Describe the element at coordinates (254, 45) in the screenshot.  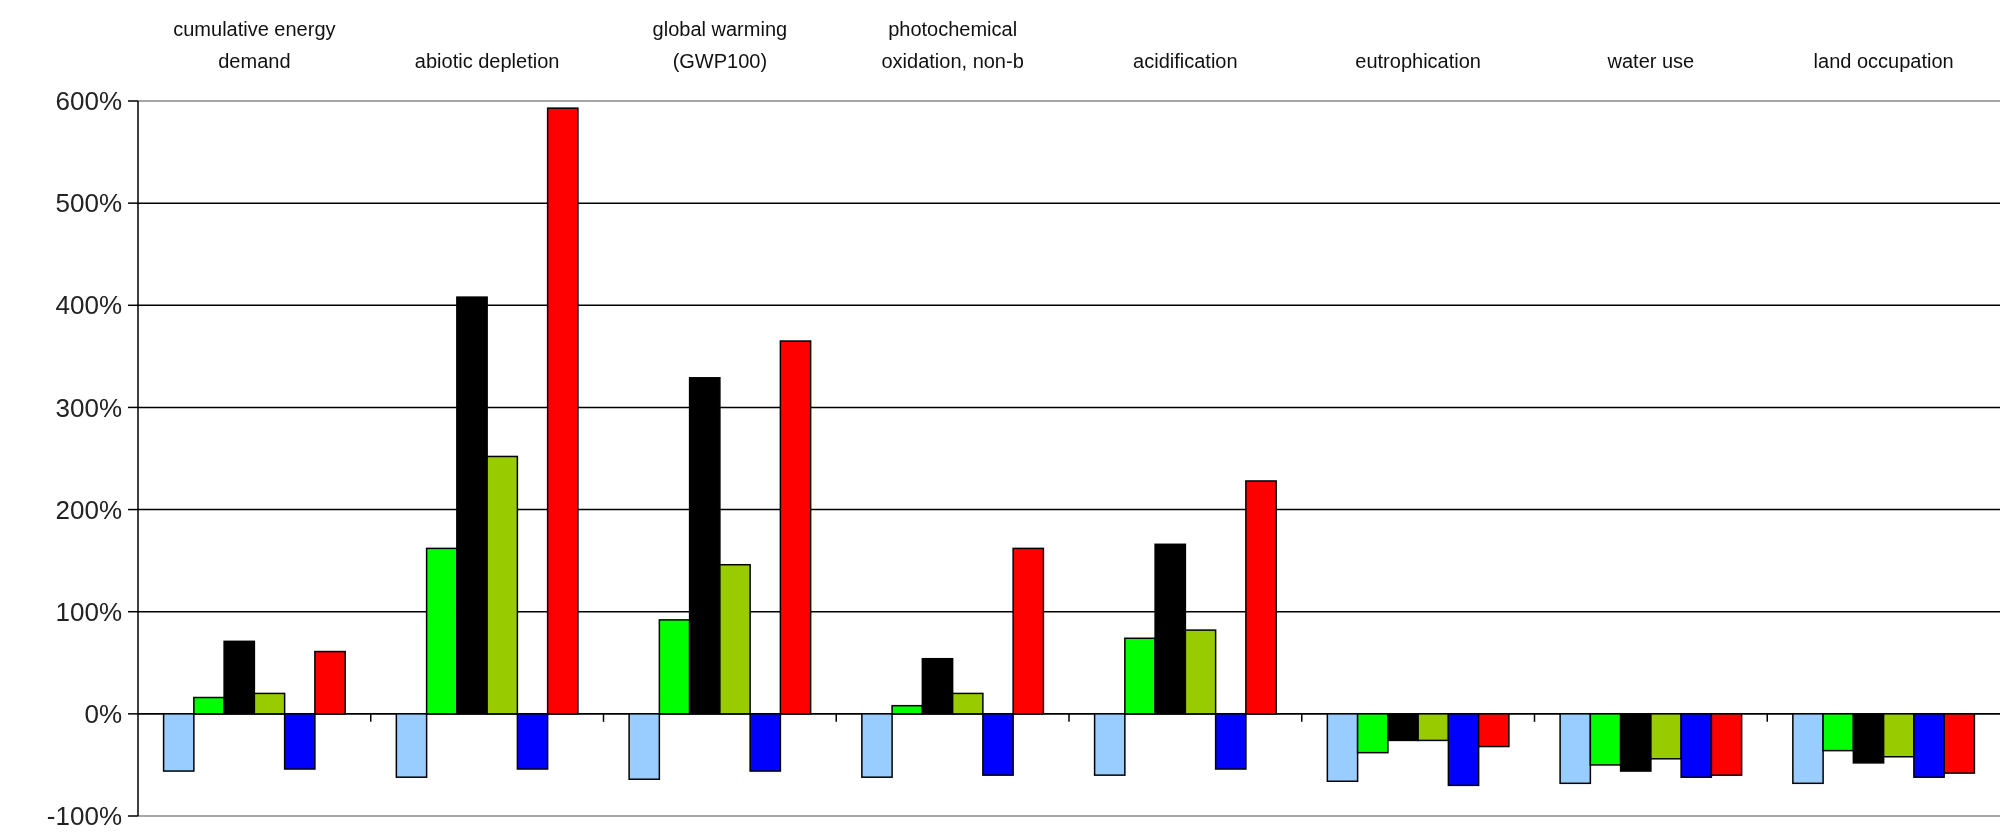
I see `x-tick-label: cumulative energy demand` at that location.